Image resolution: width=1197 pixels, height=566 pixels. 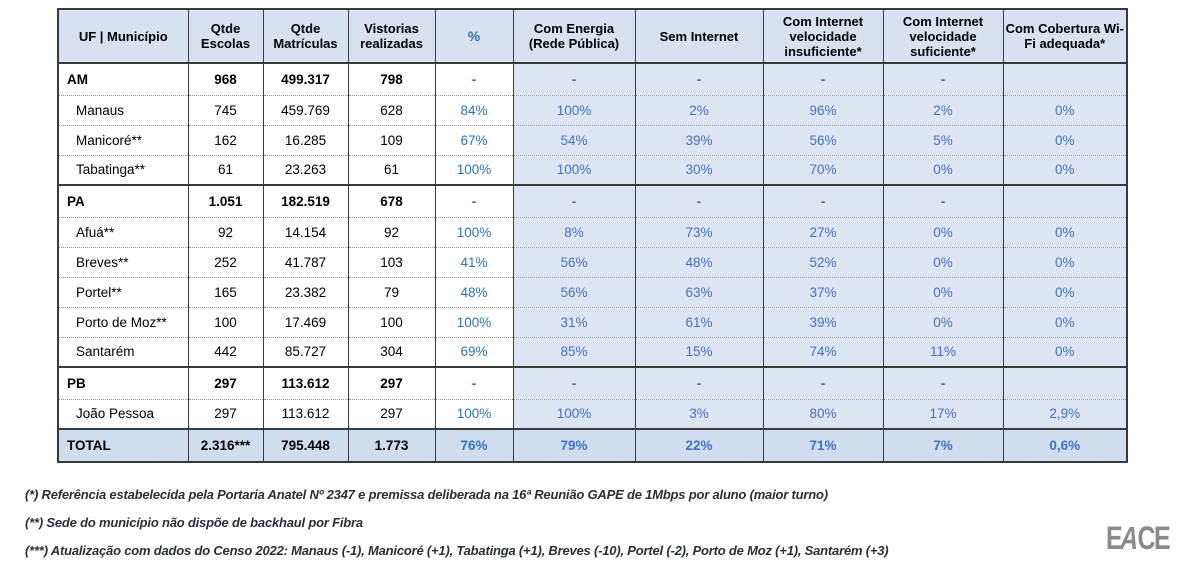 What do you see at coordinates (225, 291) in the screenshot?
I see `cell-portel-escolas: 165` at bounding box center [225, 291].